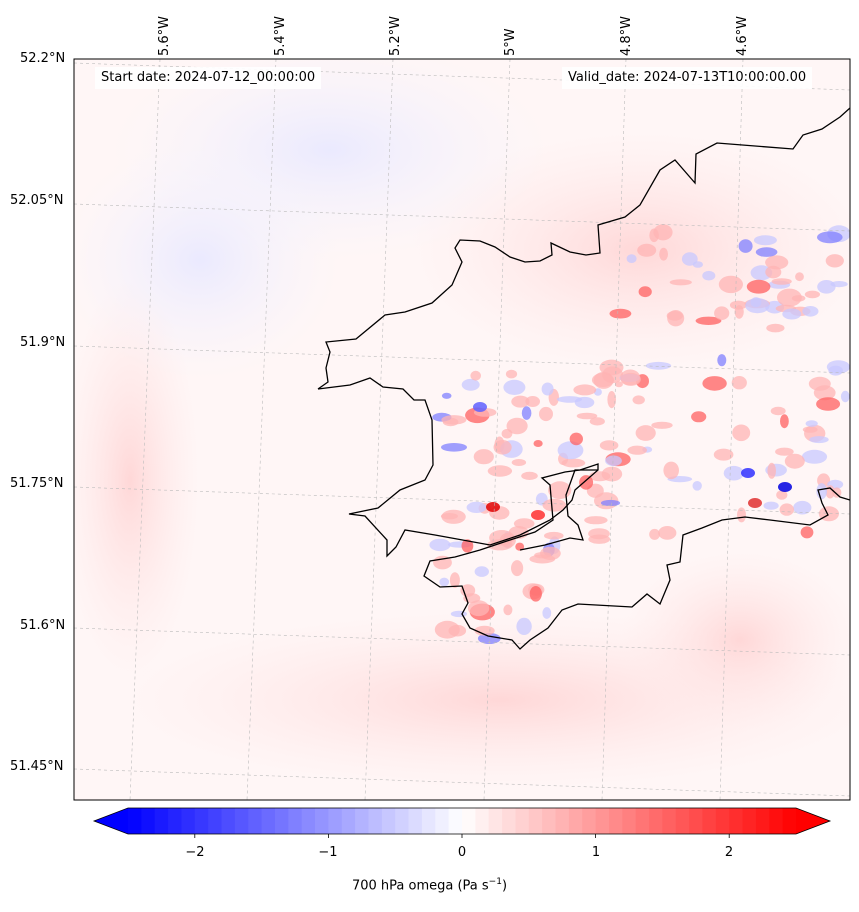 This screenshot has width=859, height=912. Describe the element at coordinates (596, 852) in the screenshot. I see `colorbar-tick-label: 1` at that location.